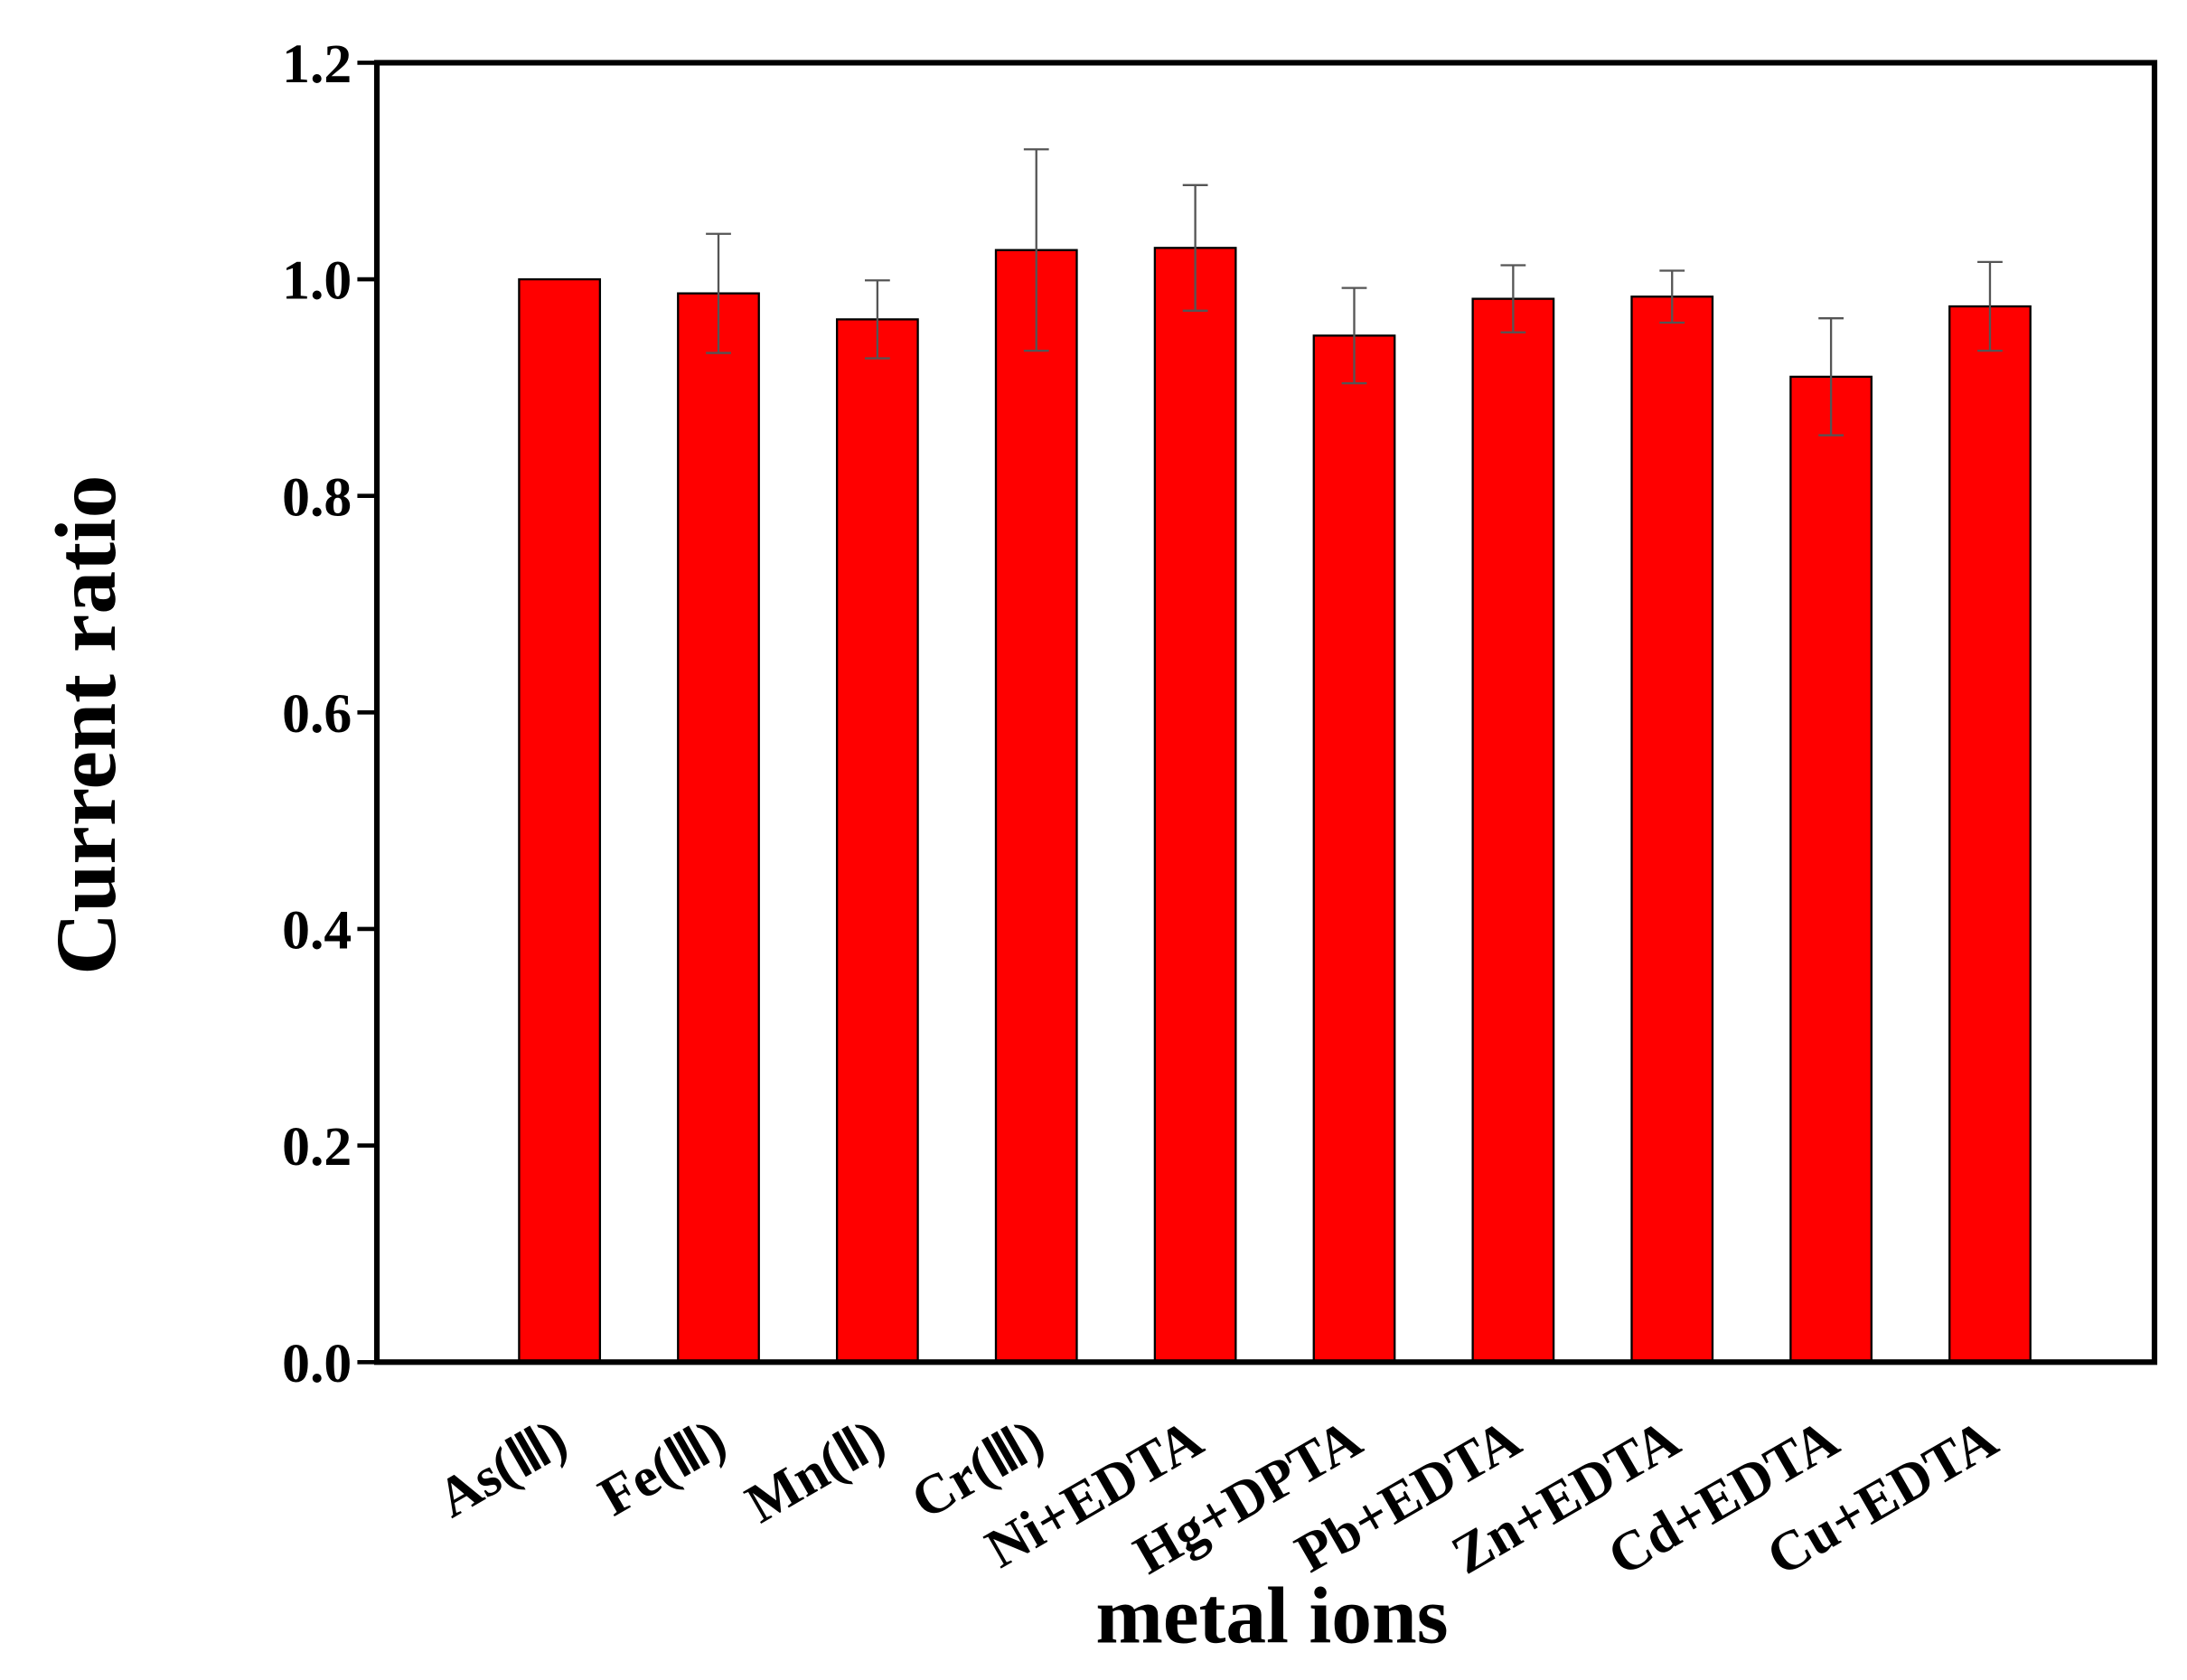 This screenshot has width=2187, height=1680. Describe the element at coordinates (1272, 1616) in the screenshot. I see `x-axis-label: metal ions` at that location.